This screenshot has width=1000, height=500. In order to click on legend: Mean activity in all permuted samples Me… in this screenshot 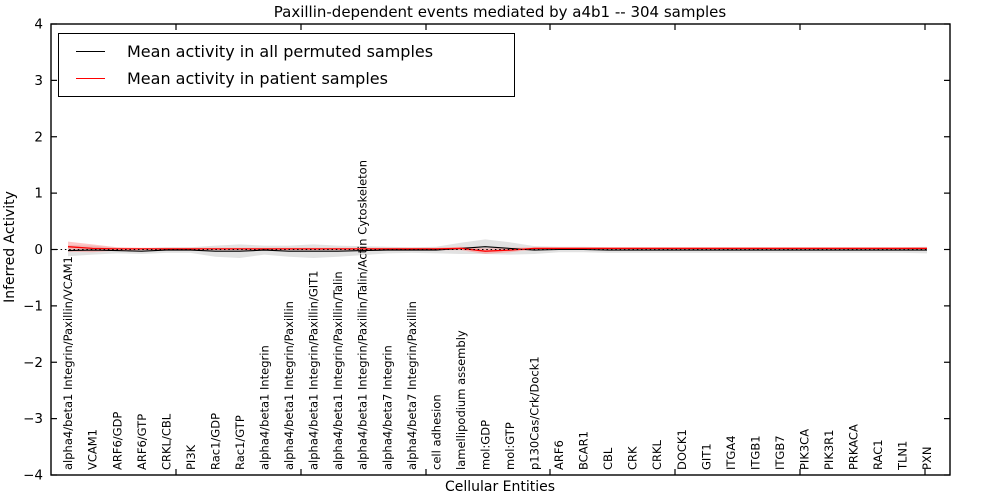, I will do `click(286, 65)`.